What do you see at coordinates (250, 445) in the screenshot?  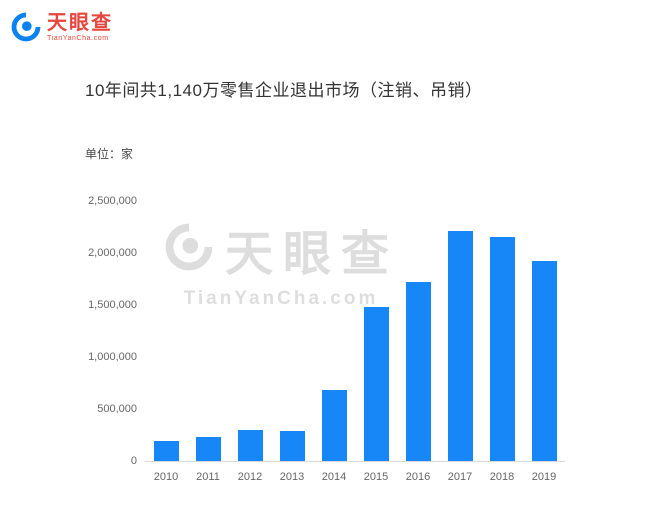 I see `bar-2012` at bounding box center [250, 445].